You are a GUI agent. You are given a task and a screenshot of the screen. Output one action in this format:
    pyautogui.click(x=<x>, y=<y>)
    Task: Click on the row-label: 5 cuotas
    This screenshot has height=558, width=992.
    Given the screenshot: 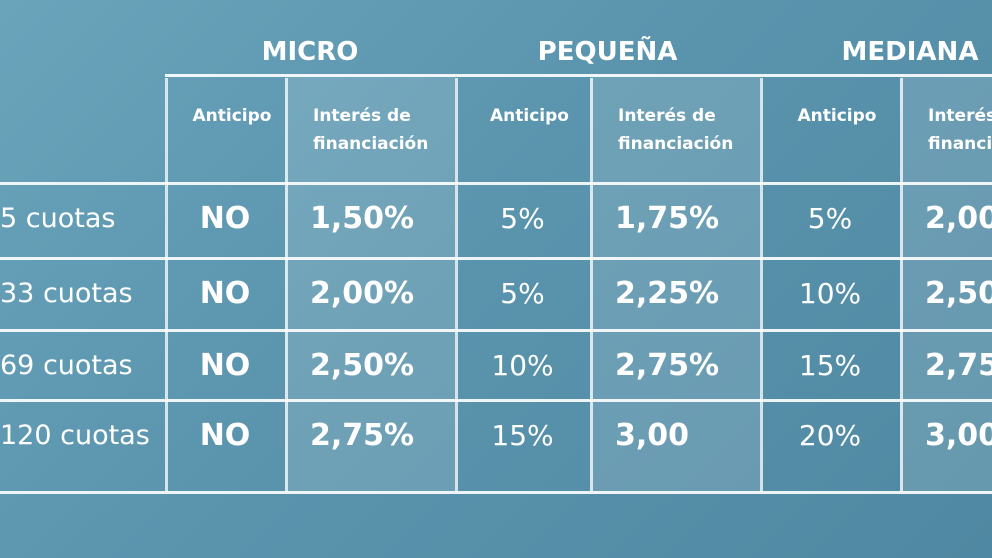 What is the action you would take?
    pyautogui.click(x=58, y=218)
    